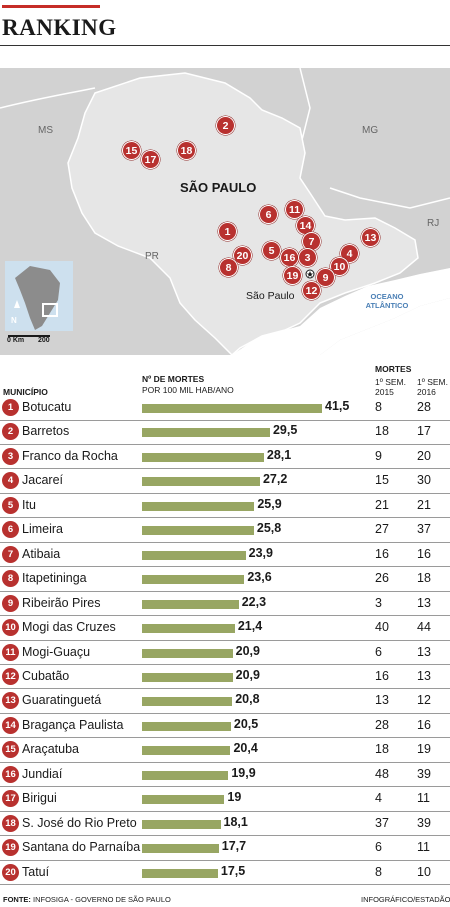  What do you see at coordinates (250, 626) in the screenshot?
I see `rate-value-label: 21,4` at bounding box center [250, 626].